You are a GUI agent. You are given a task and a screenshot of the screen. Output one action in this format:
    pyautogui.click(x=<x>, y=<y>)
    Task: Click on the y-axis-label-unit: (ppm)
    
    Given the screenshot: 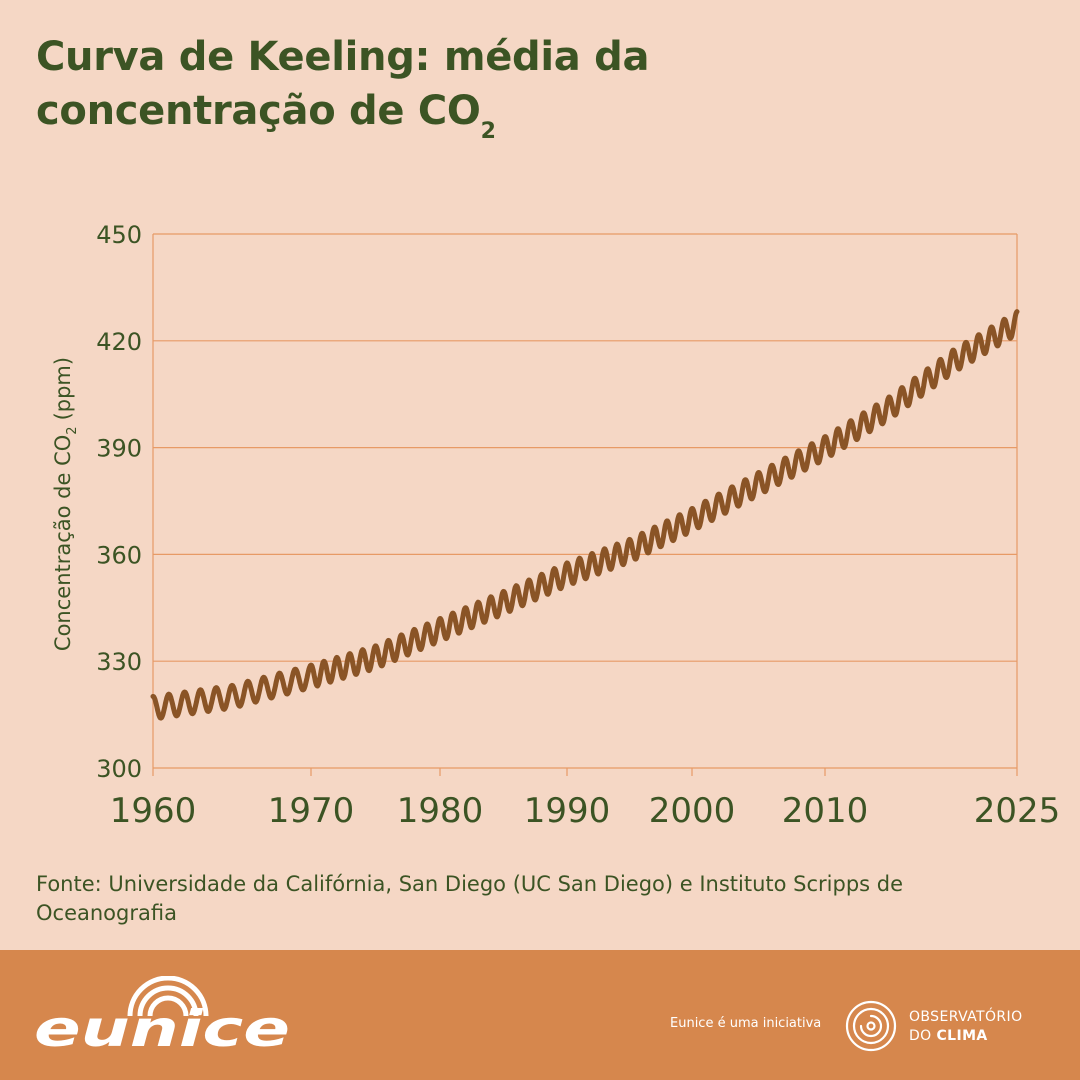 What is the action you would take?
    pyautogui.click(x=63, y=389)
    